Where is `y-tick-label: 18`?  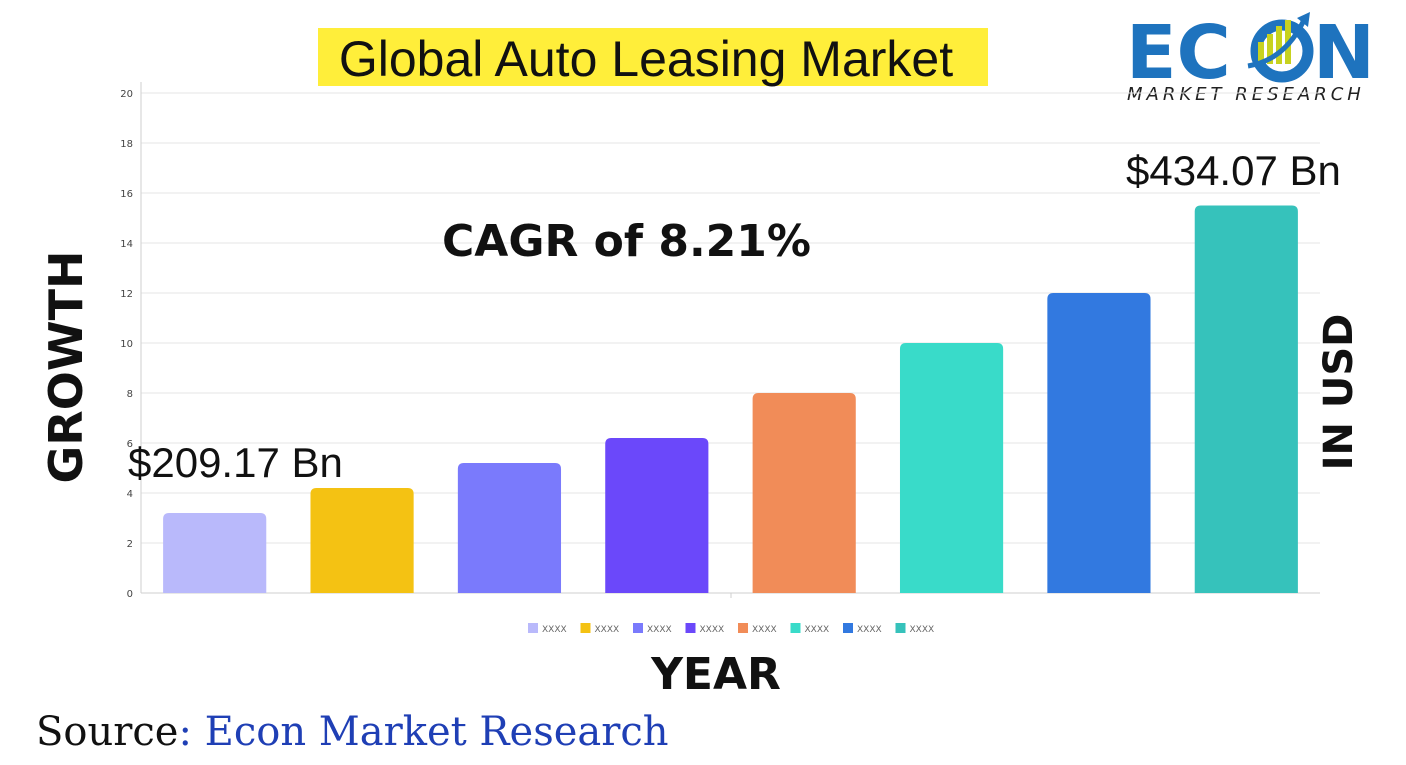
y-tick-label: 18 is located at coordinates (126, 144).